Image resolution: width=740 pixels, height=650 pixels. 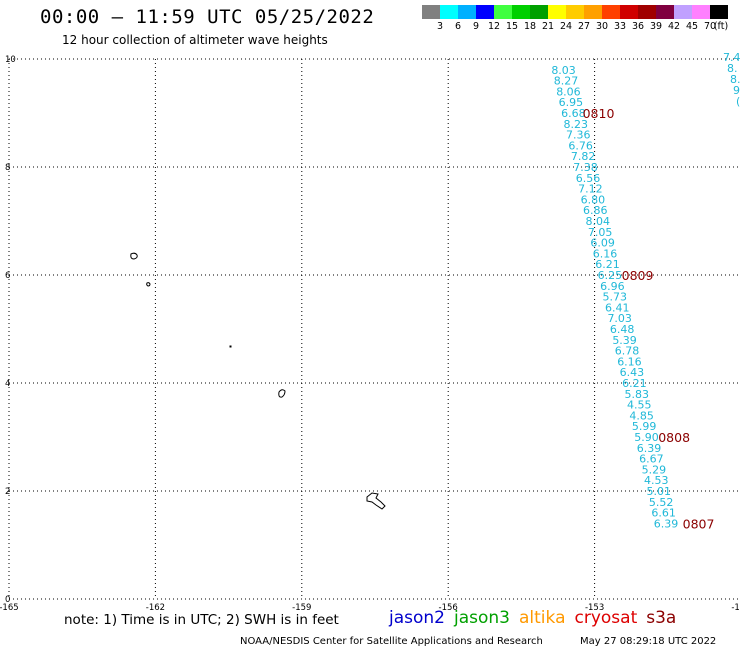 What do you see at coordinates (588, 178) in the screenshot?
I see `wave-height-value: 6.56` at bounding box center [588, 178].